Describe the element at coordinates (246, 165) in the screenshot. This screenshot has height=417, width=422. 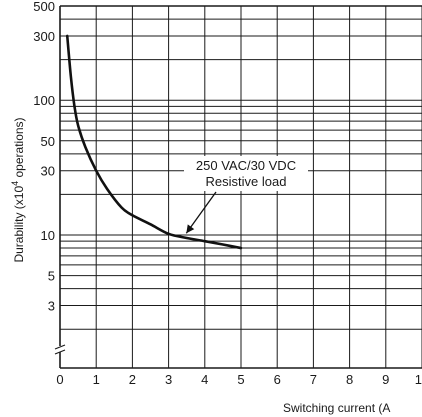
I see `annotation-line1: 250 VAC/30 VDC` at that location.